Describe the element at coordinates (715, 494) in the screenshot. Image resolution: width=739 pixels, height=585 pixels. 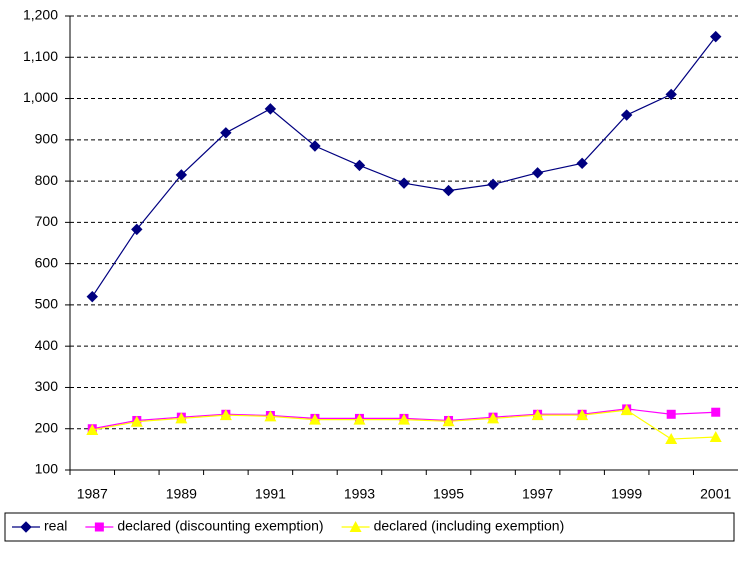
I see `x-tick-label: 2001` at that location.